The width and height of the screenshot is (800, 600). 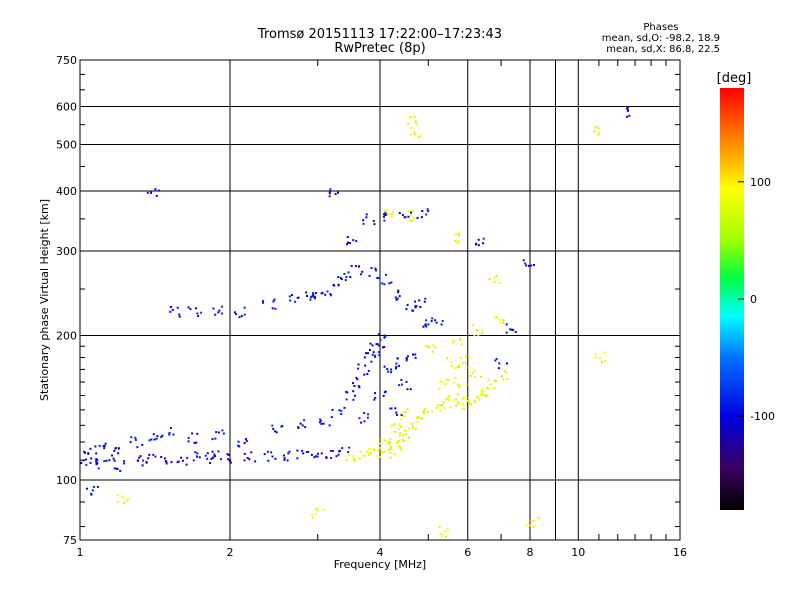 What do you see at coordinates (760, 182) in the screenshot?
I see `colorbar-tick-label: 100` at bounding box center [760, 182].